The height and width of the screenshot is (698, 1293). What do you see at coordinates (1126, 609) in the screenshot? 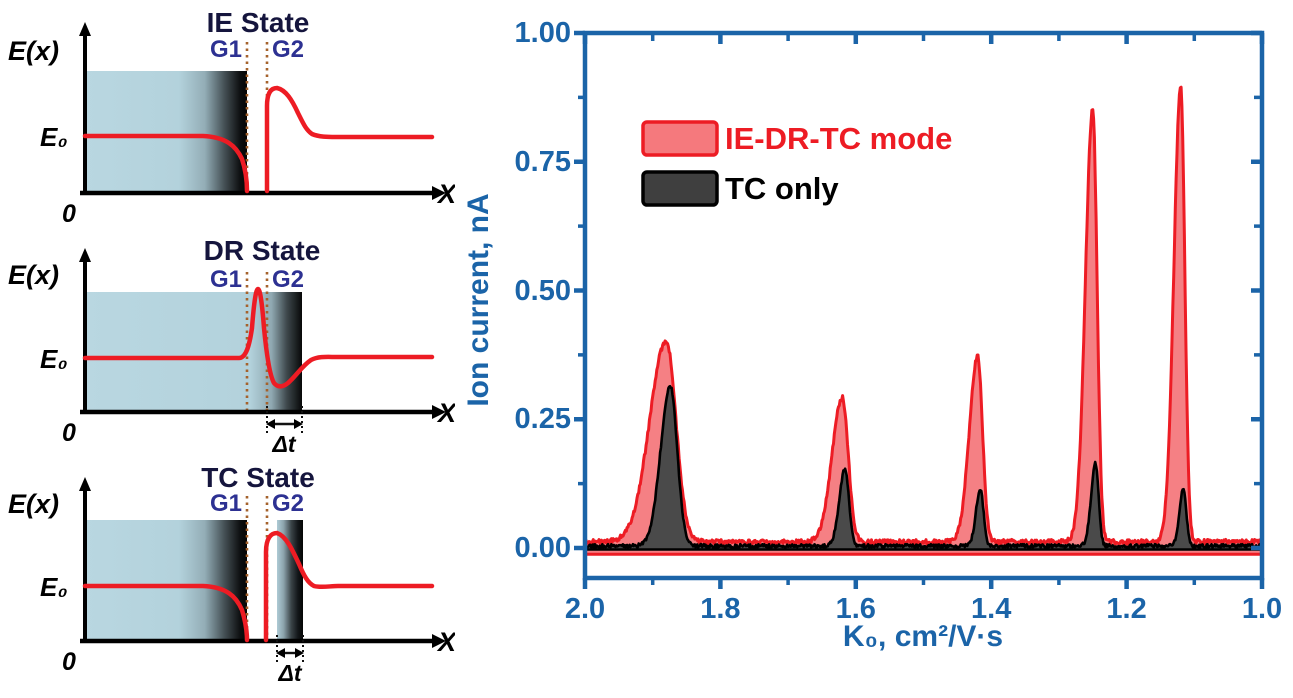
I see `x-tick-label: 1.2` at bounding box center [1126, 609].